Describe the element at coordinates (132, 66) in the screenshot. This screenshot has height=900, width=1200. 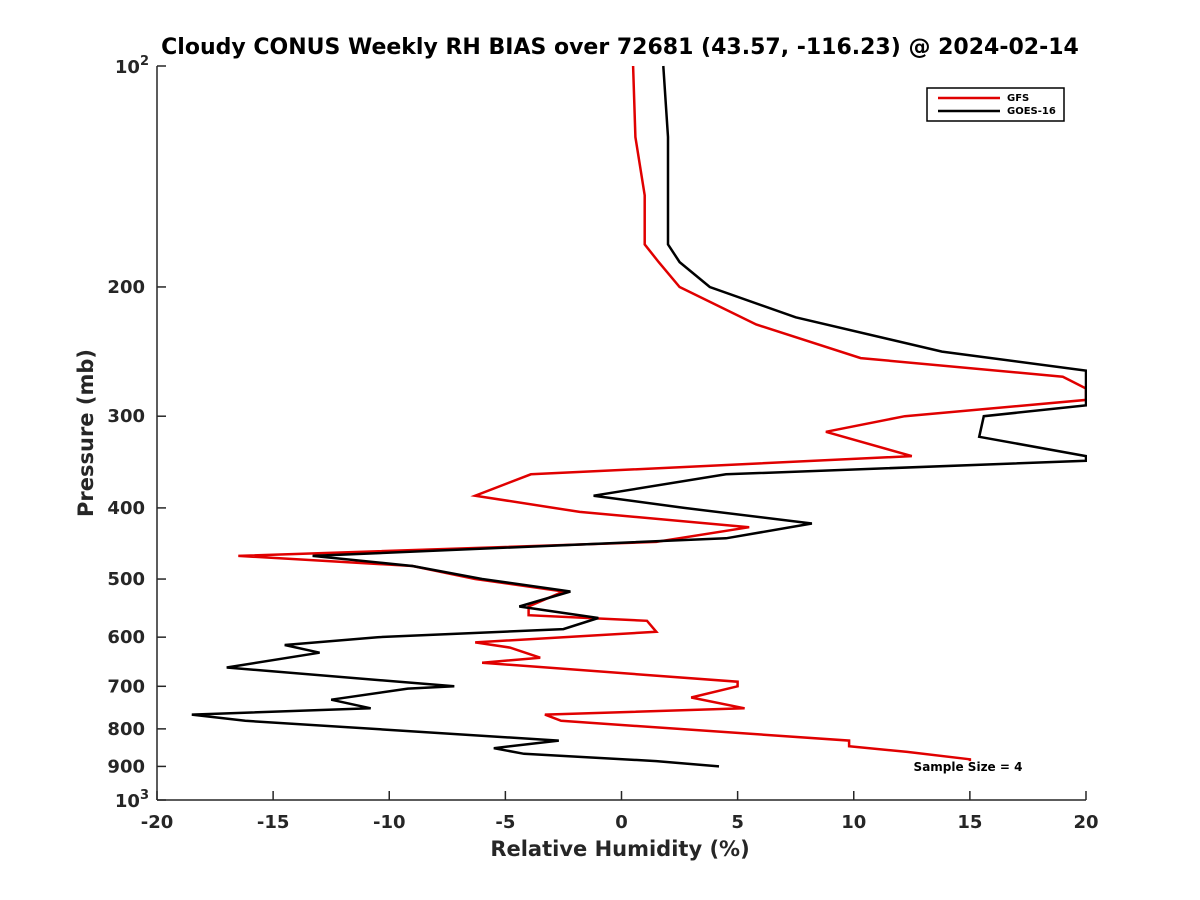
I see `y-tick-label-top: 102` at that location.